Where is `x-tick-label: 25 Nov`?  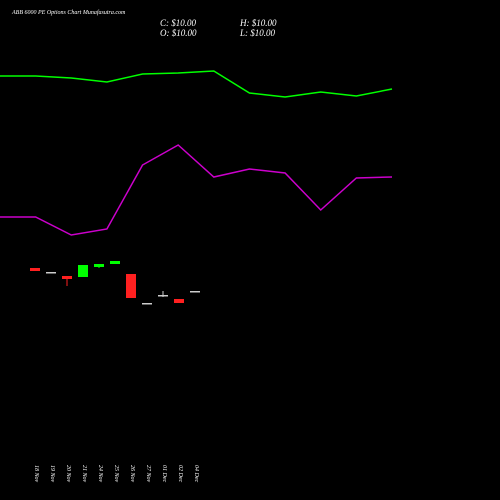 x-tick-label: 25 Nov is located at coordinates (116, 474).